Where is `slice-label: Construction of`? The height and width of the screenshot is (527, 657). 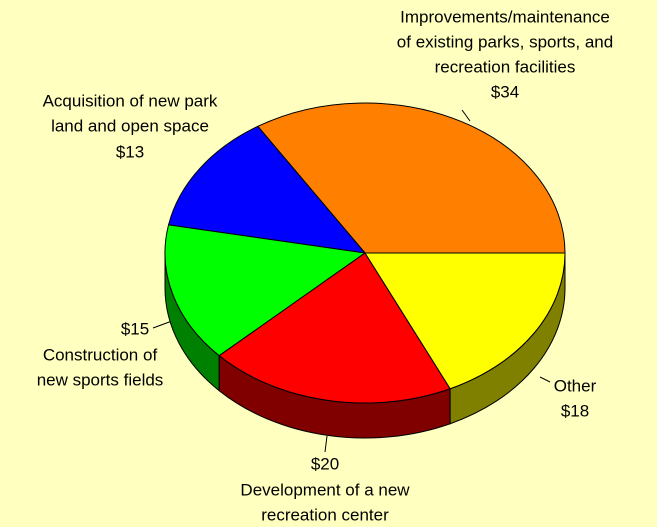
slice-label: Construction of is located at coordinates (100, 354).